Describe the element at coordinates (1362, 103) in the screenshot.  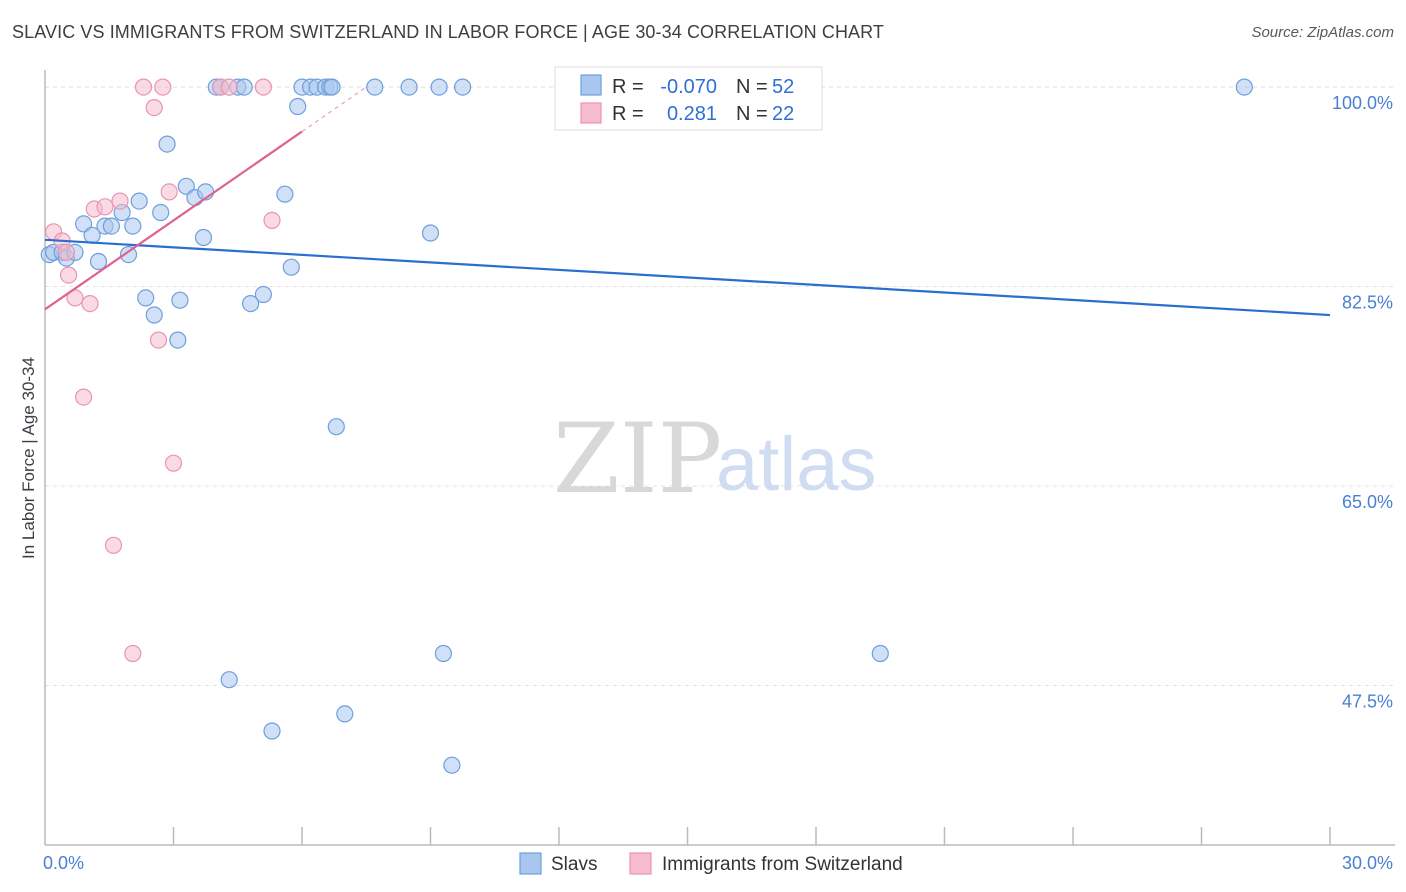
I see `y-tick-label-0: 100.0%` at that location.